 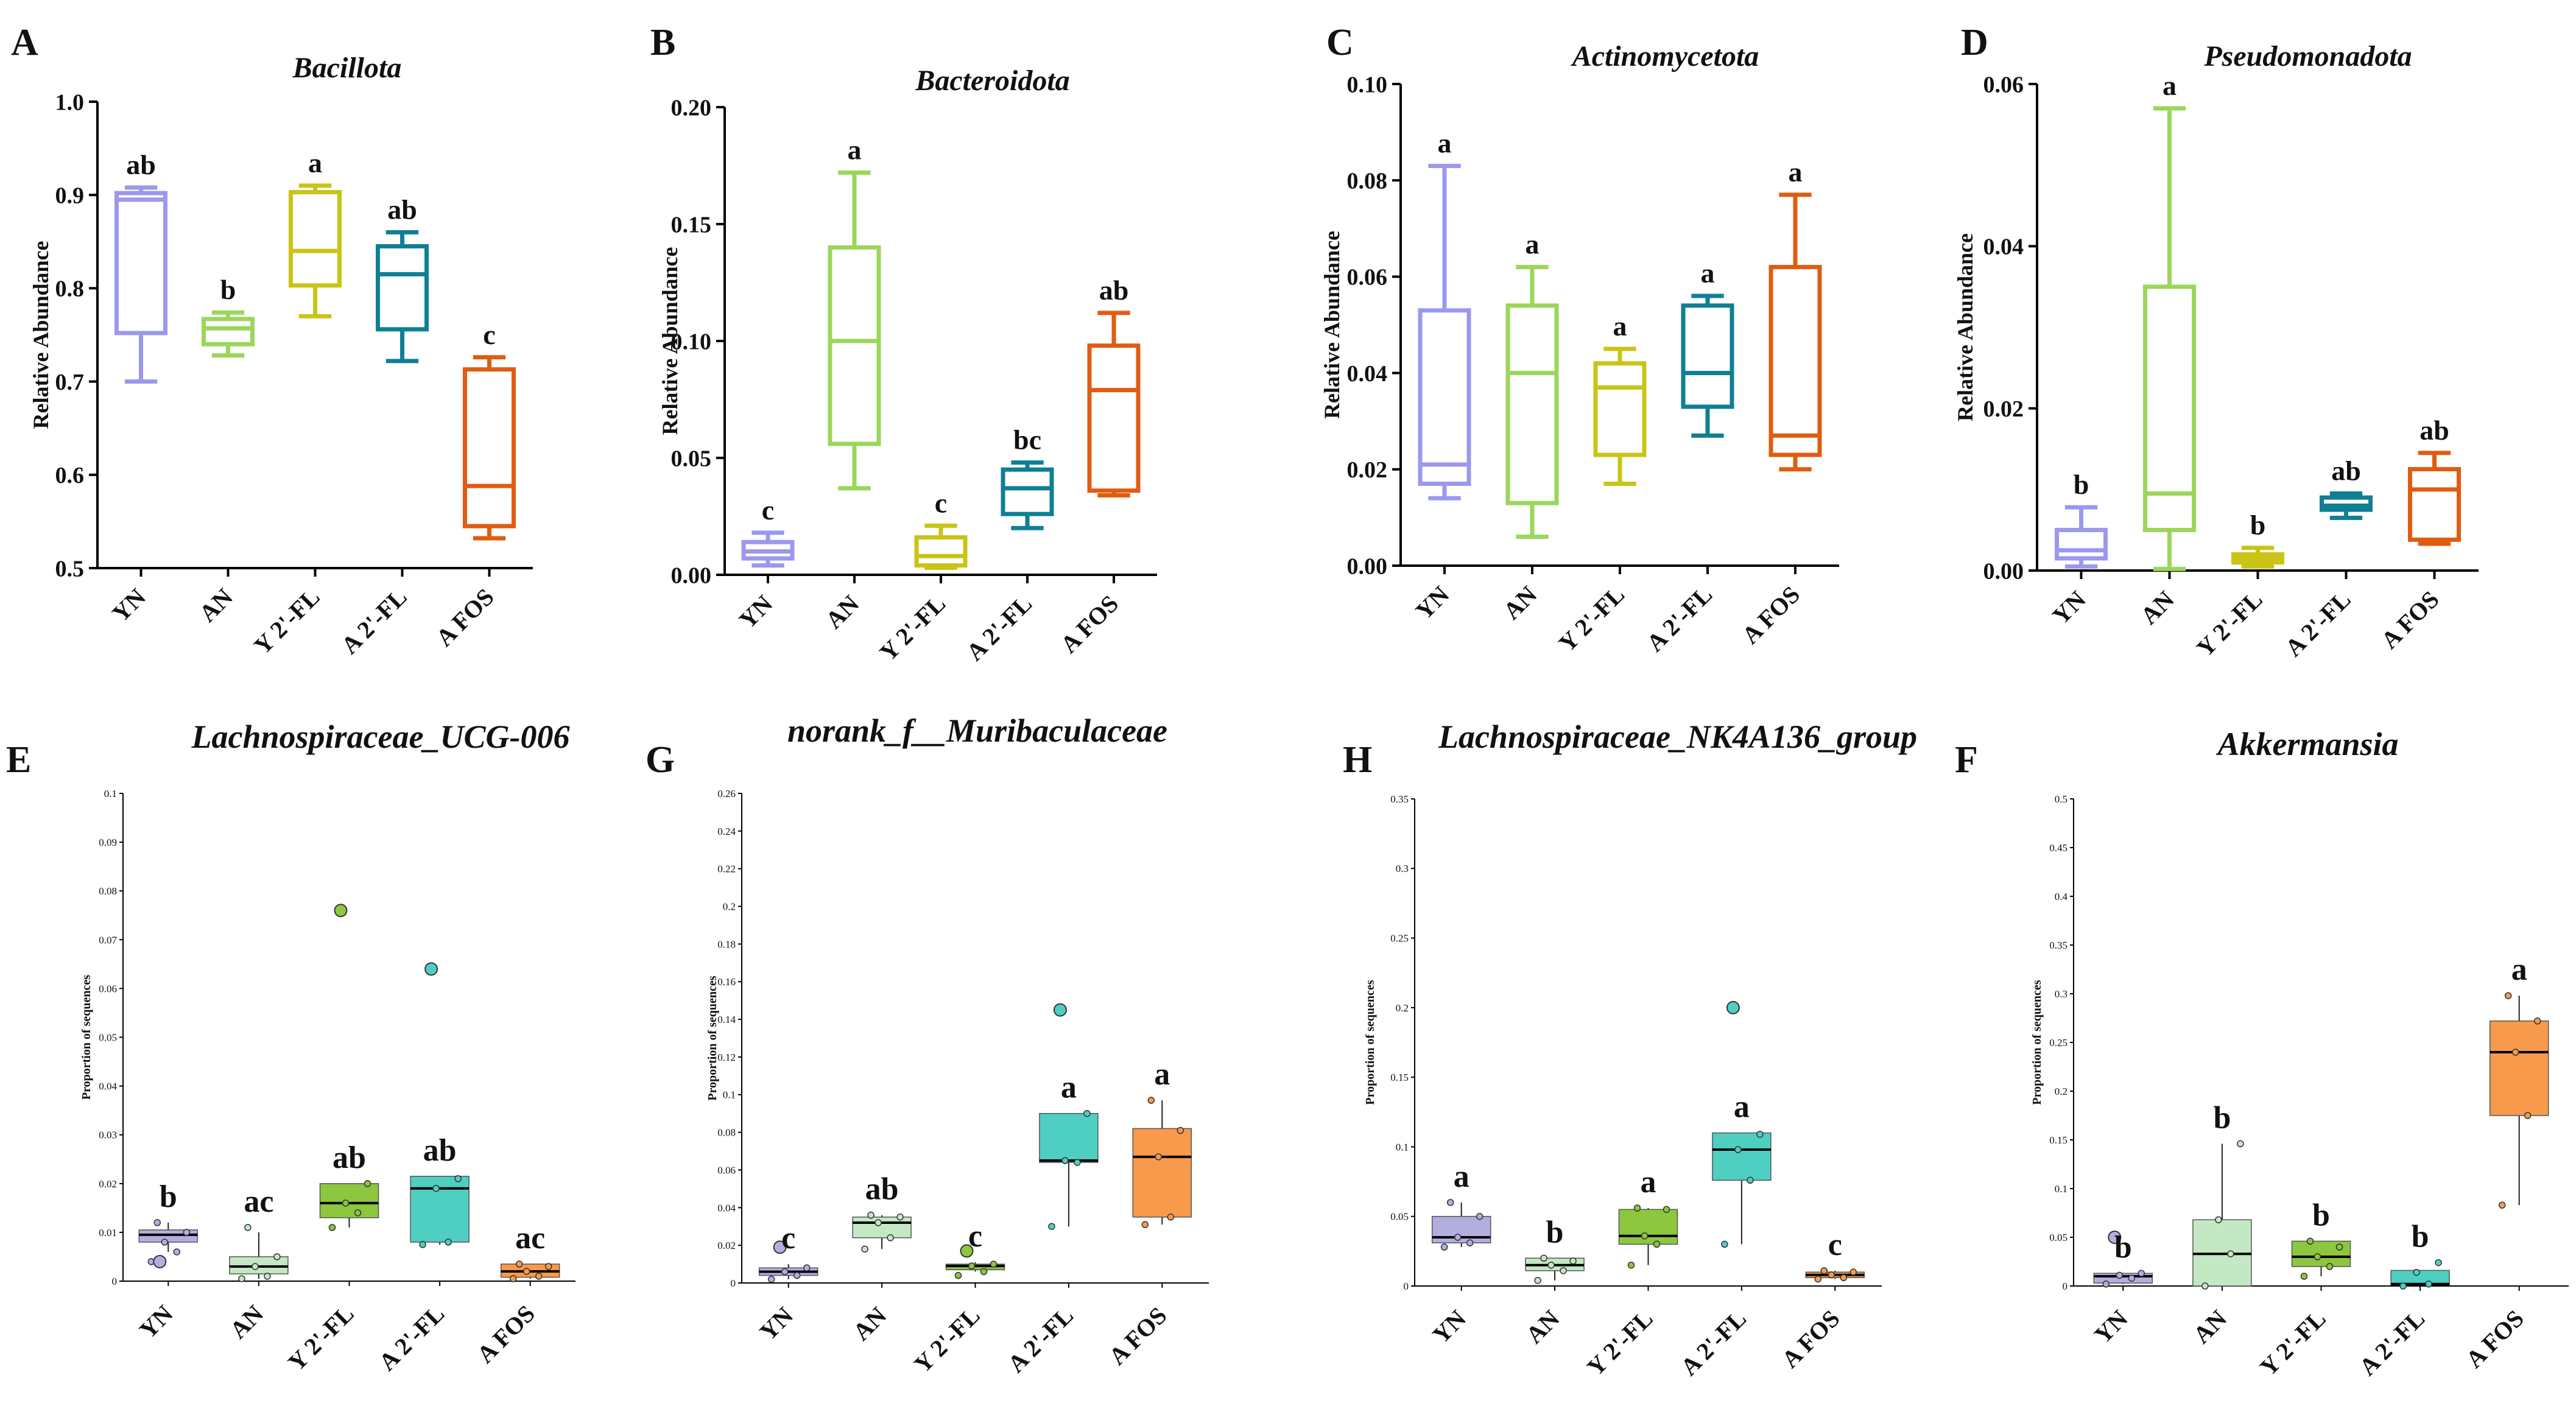 I want to click on panel-title: Akkermansia, so click(x=2306, y=744).